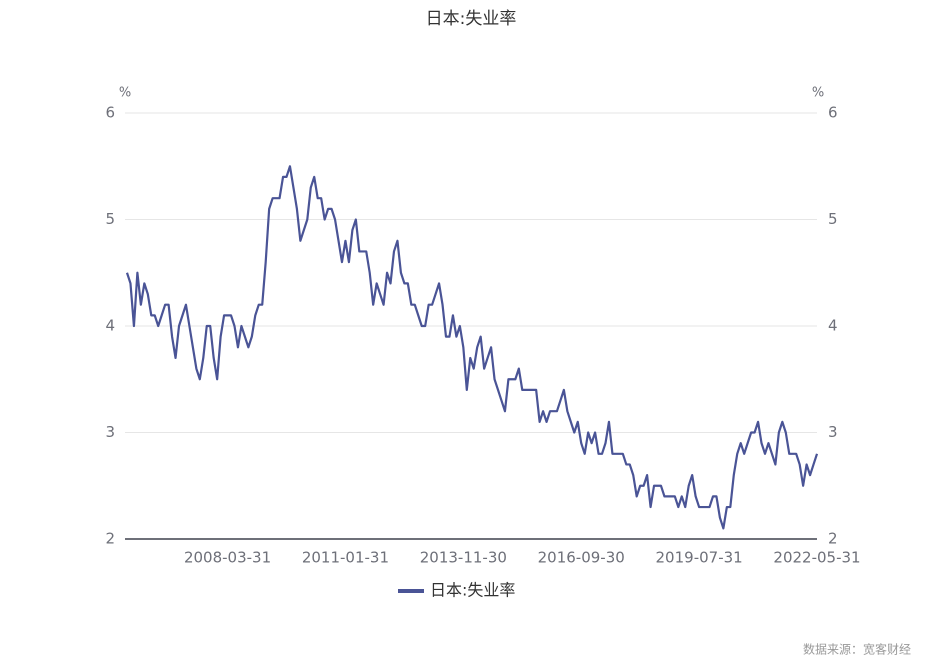  What do you see at coordinates (833, 113) in the screenshot?
I see `y2-tick-label: 6` at bounding box center [833, 113].